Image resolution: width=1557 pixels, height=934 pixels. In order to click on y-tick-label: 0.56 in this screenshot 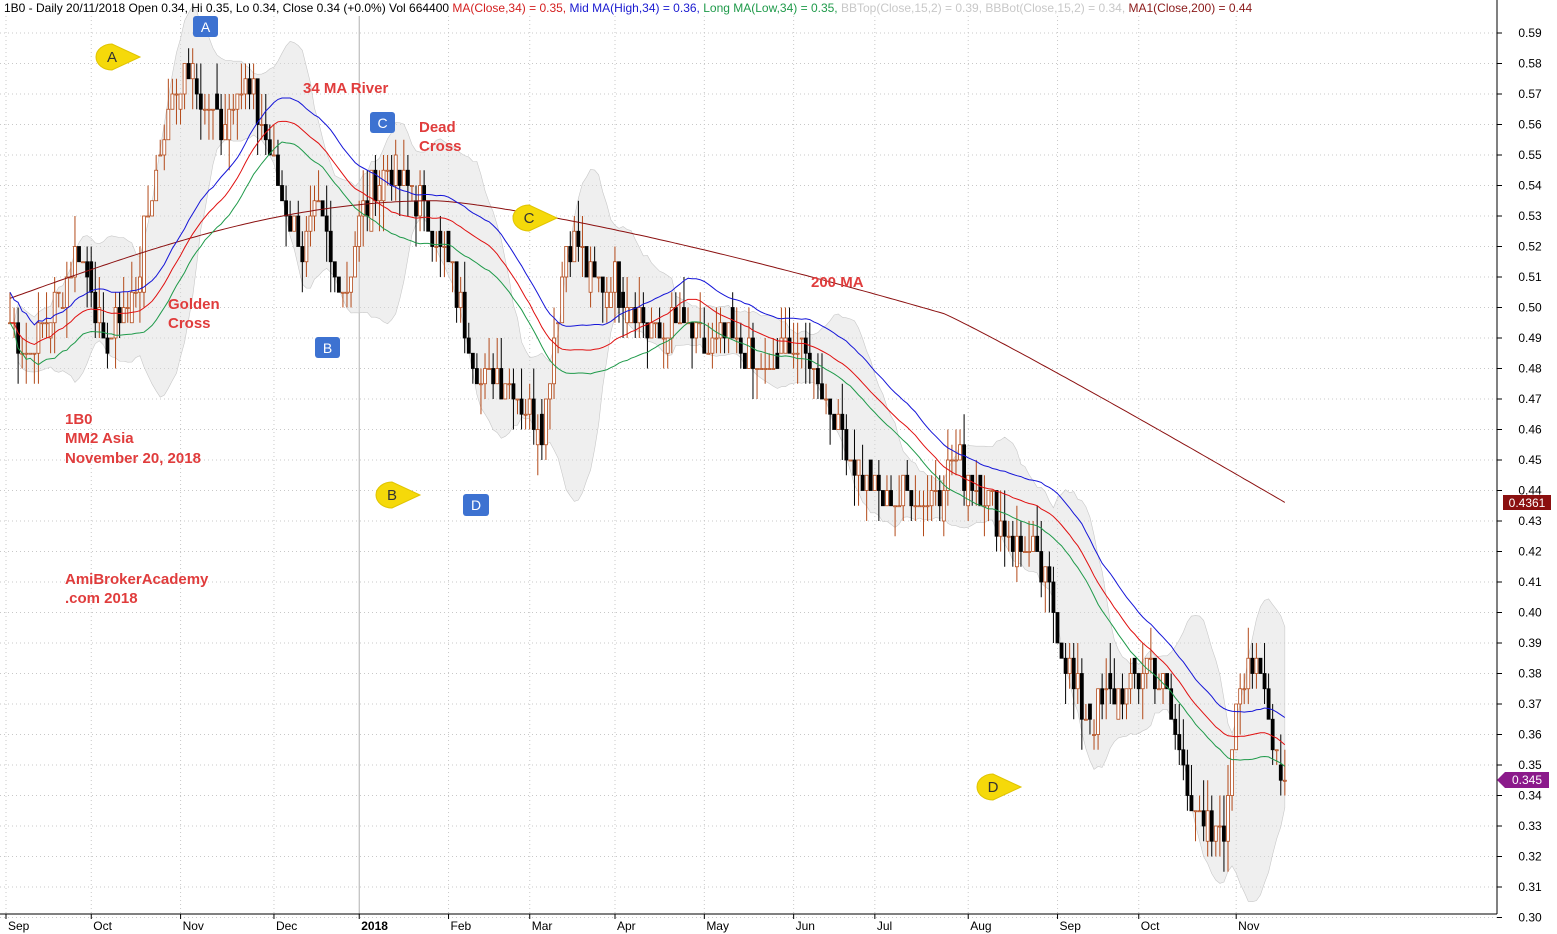, I will do `click(1530, 125)`.